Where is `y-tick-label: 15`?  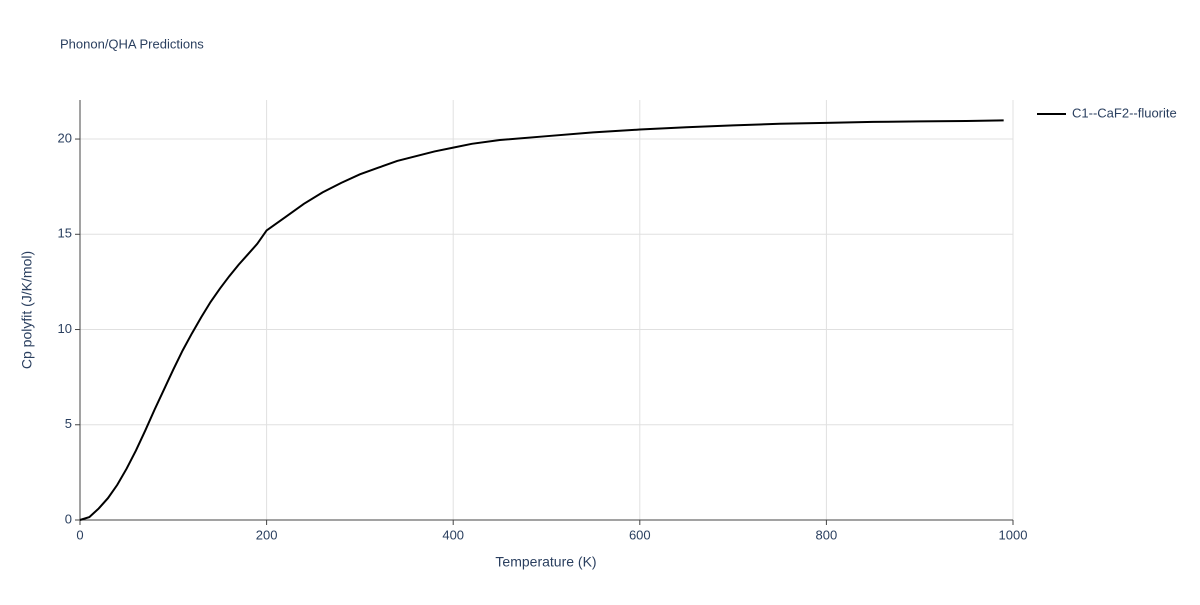 y-tick-label: 15 is located at coordinates (65, 233).